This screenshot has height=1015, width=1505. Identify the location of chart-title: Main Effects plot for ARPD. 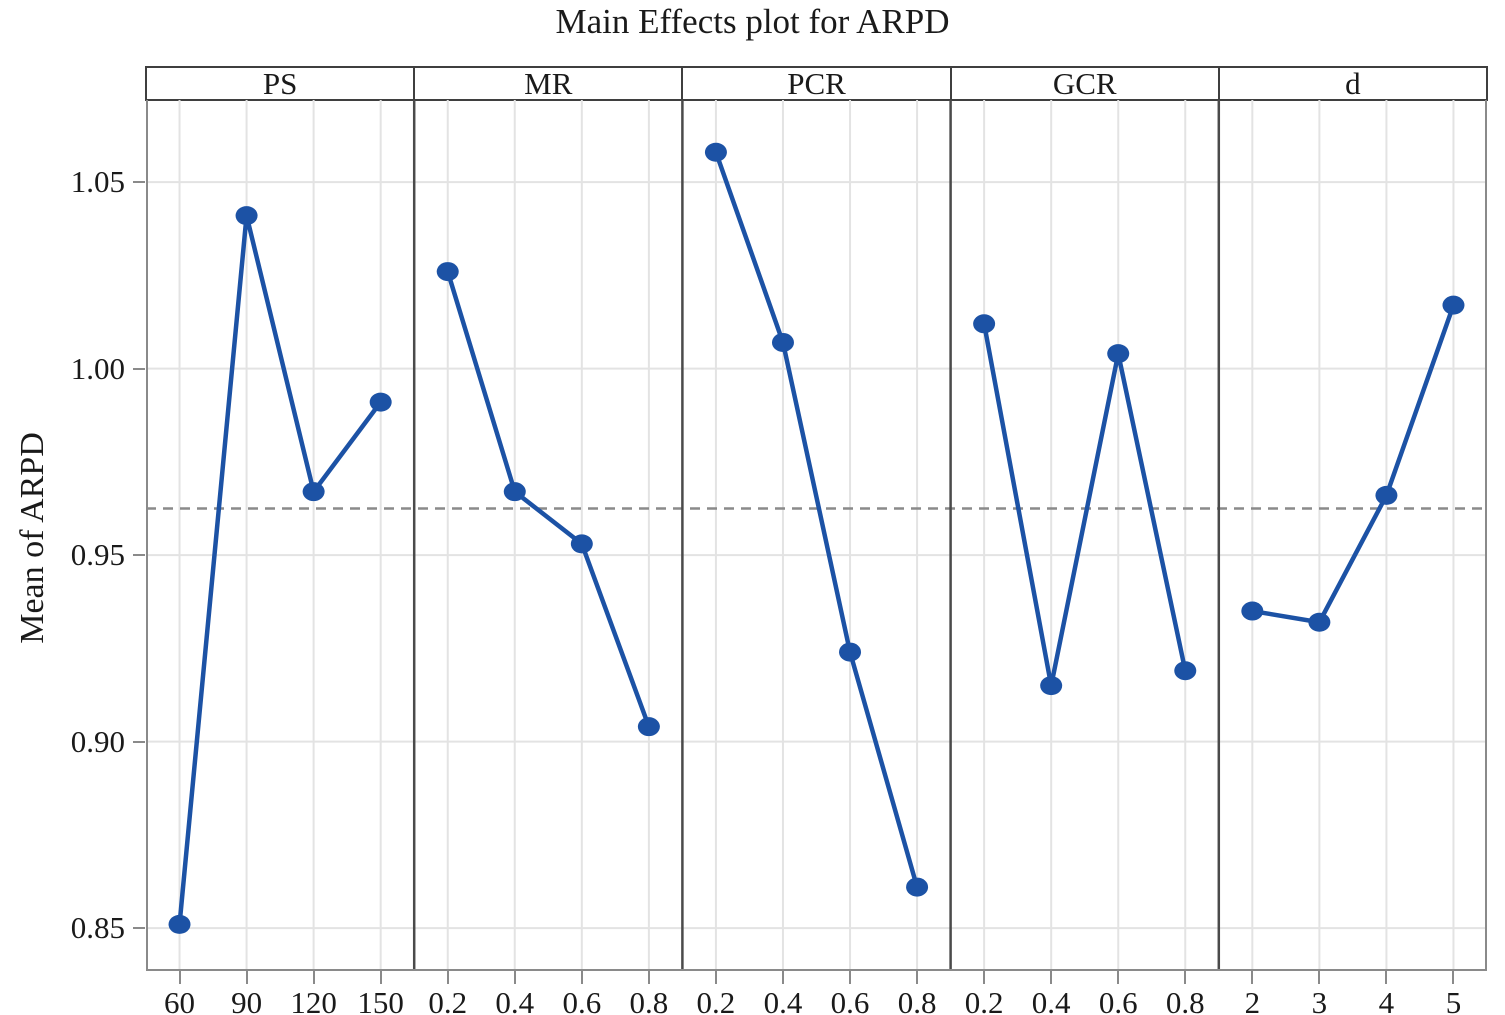
(752, 21).